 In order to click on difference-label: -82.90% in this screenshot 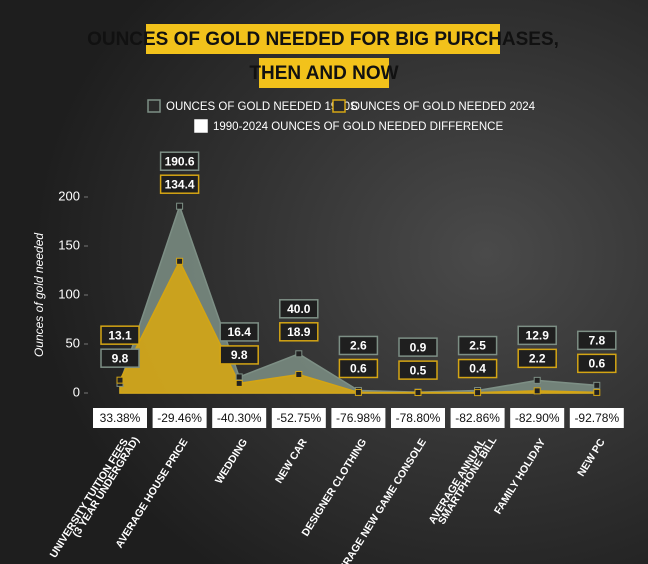, I will do `click(537, 418)`.